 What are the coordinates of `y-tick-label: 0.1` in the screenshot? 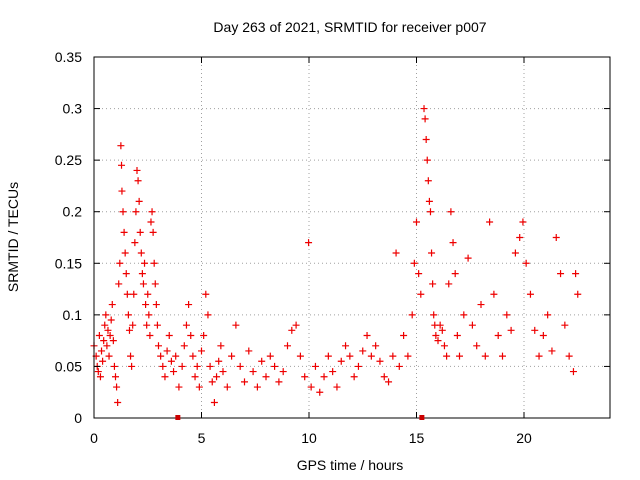 It's located at (73, 315).